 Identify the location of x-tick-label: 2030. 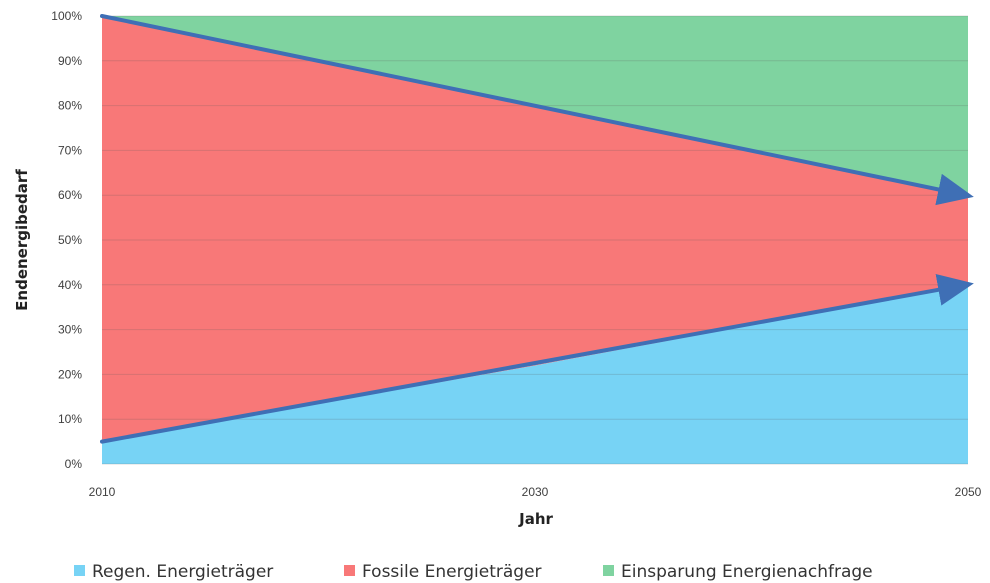
(535, 492).